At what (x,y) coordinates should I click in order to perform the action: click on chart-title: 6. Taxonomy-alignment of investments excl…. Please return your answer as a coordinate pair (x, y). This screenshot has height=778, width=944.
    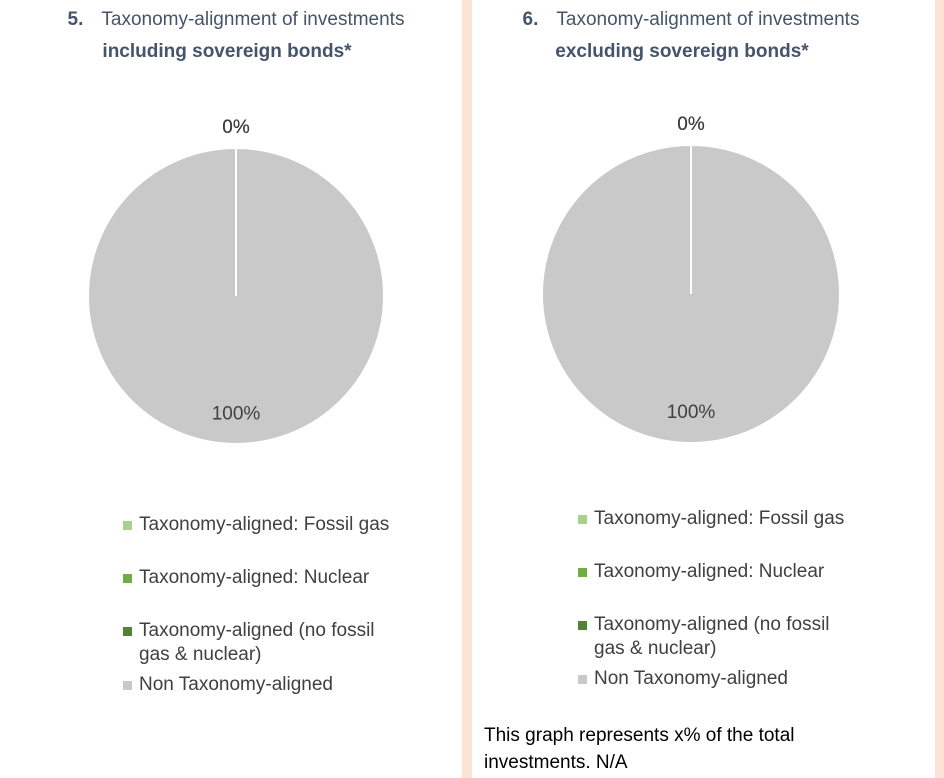
    Looking at the image, I should click on (691, 36).